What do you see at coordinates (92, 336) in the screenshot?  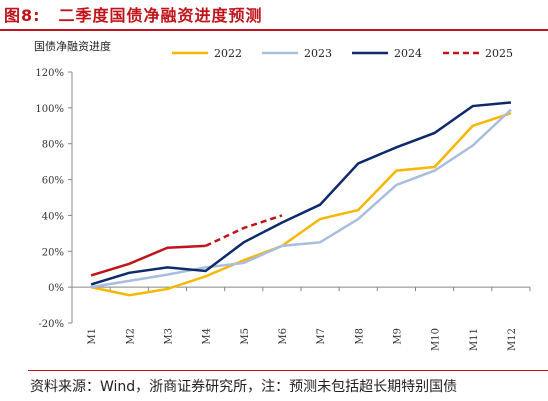 I see `x-tick-label: M1` at bounding box center [92, 336].